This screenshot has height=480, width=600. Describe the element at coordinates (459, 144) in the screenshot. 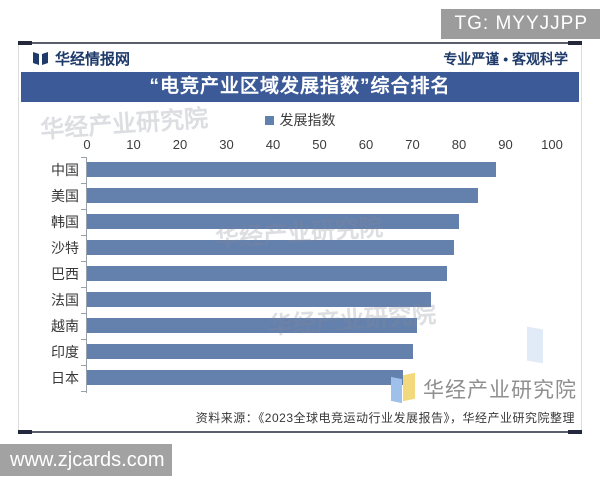

I see `x-tick-label: 80` at that location.